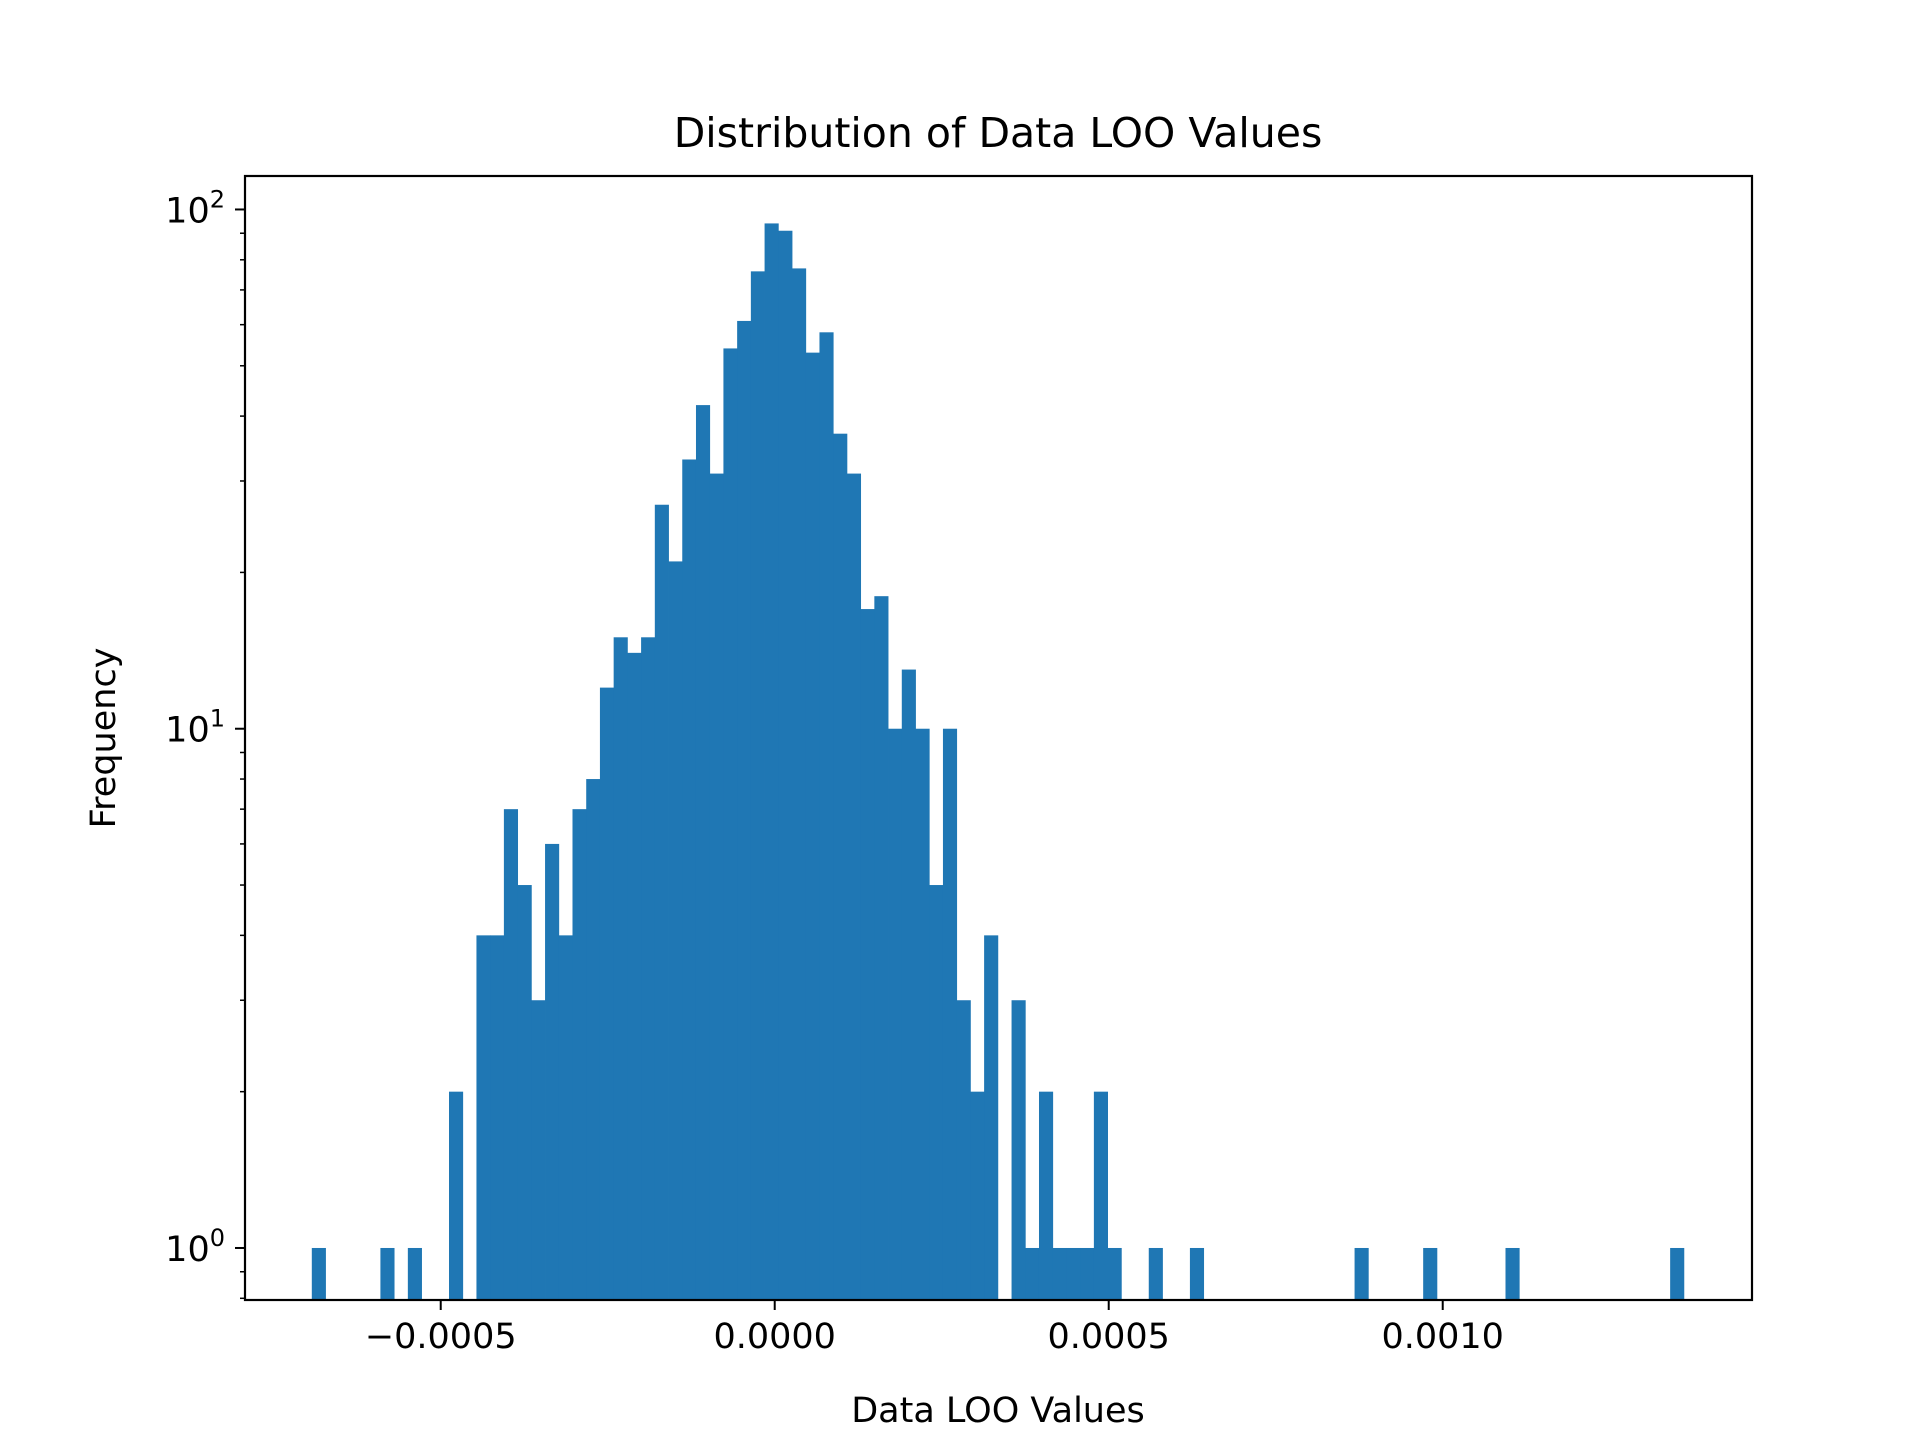 The image size is (1920, 1440). What do you see at coordinates (195, 728) in the screenshot?
I see `y-tick-label: 10¹` at bounding box center [195, 728].